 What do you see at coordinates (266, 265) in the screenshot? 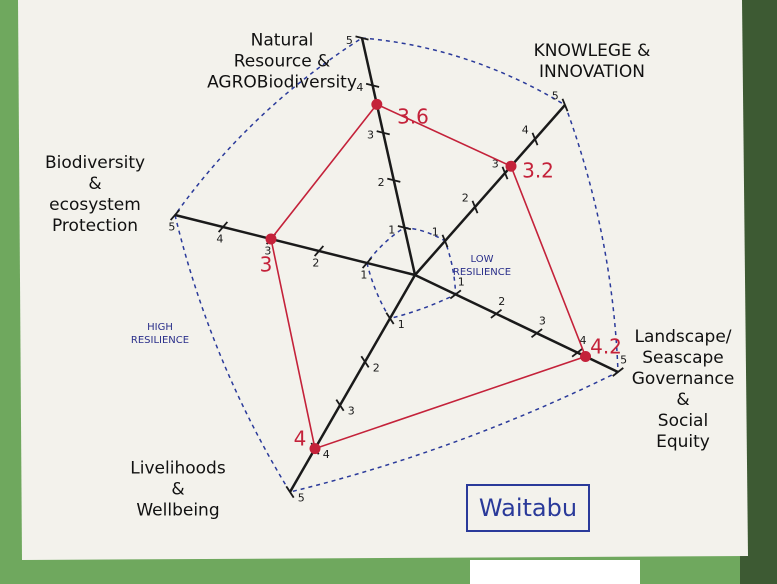
I see `value-label: 3` at bounding box center [266, 265].